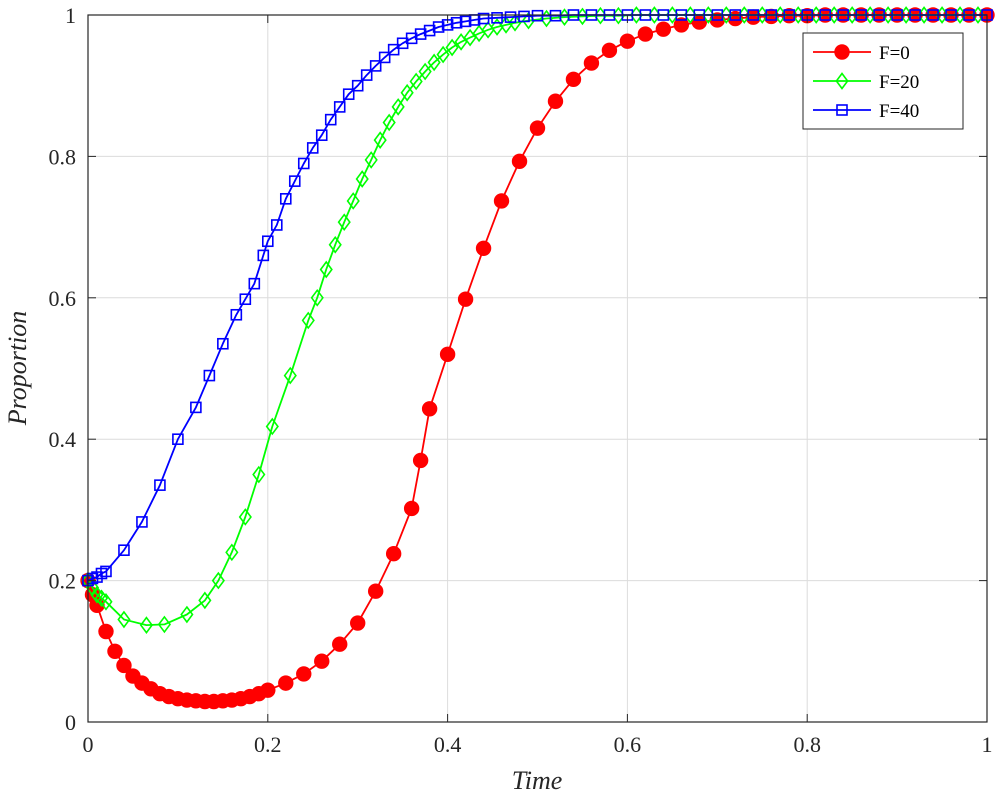 The width and height of the screenshot is (1000, 798). Describe the element at coordinates (63, 156) in the screenshot. I see `y-tick-label: 0.8` at that location.